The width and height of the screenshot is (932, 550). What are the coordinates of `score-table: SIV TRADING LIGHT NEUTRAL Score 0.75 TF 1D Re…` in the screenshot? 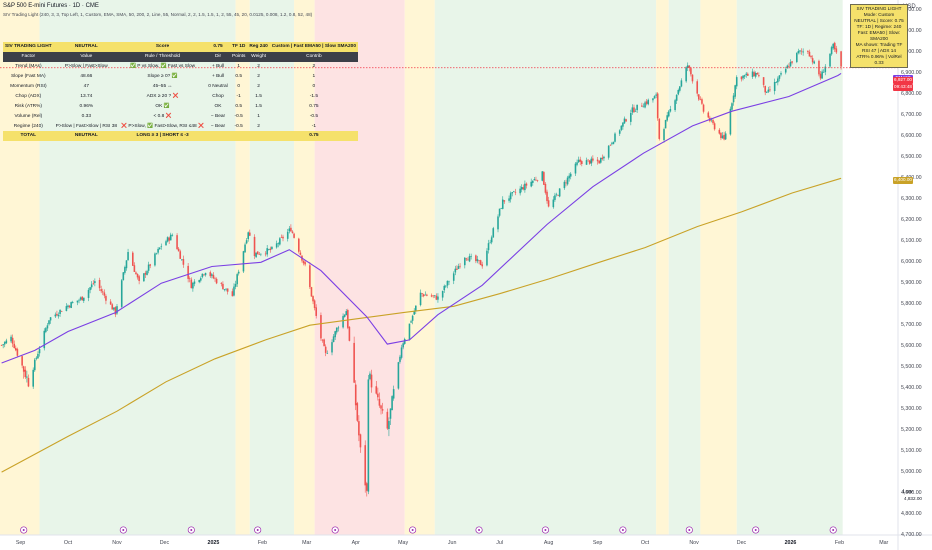 It's located at (181, 91).